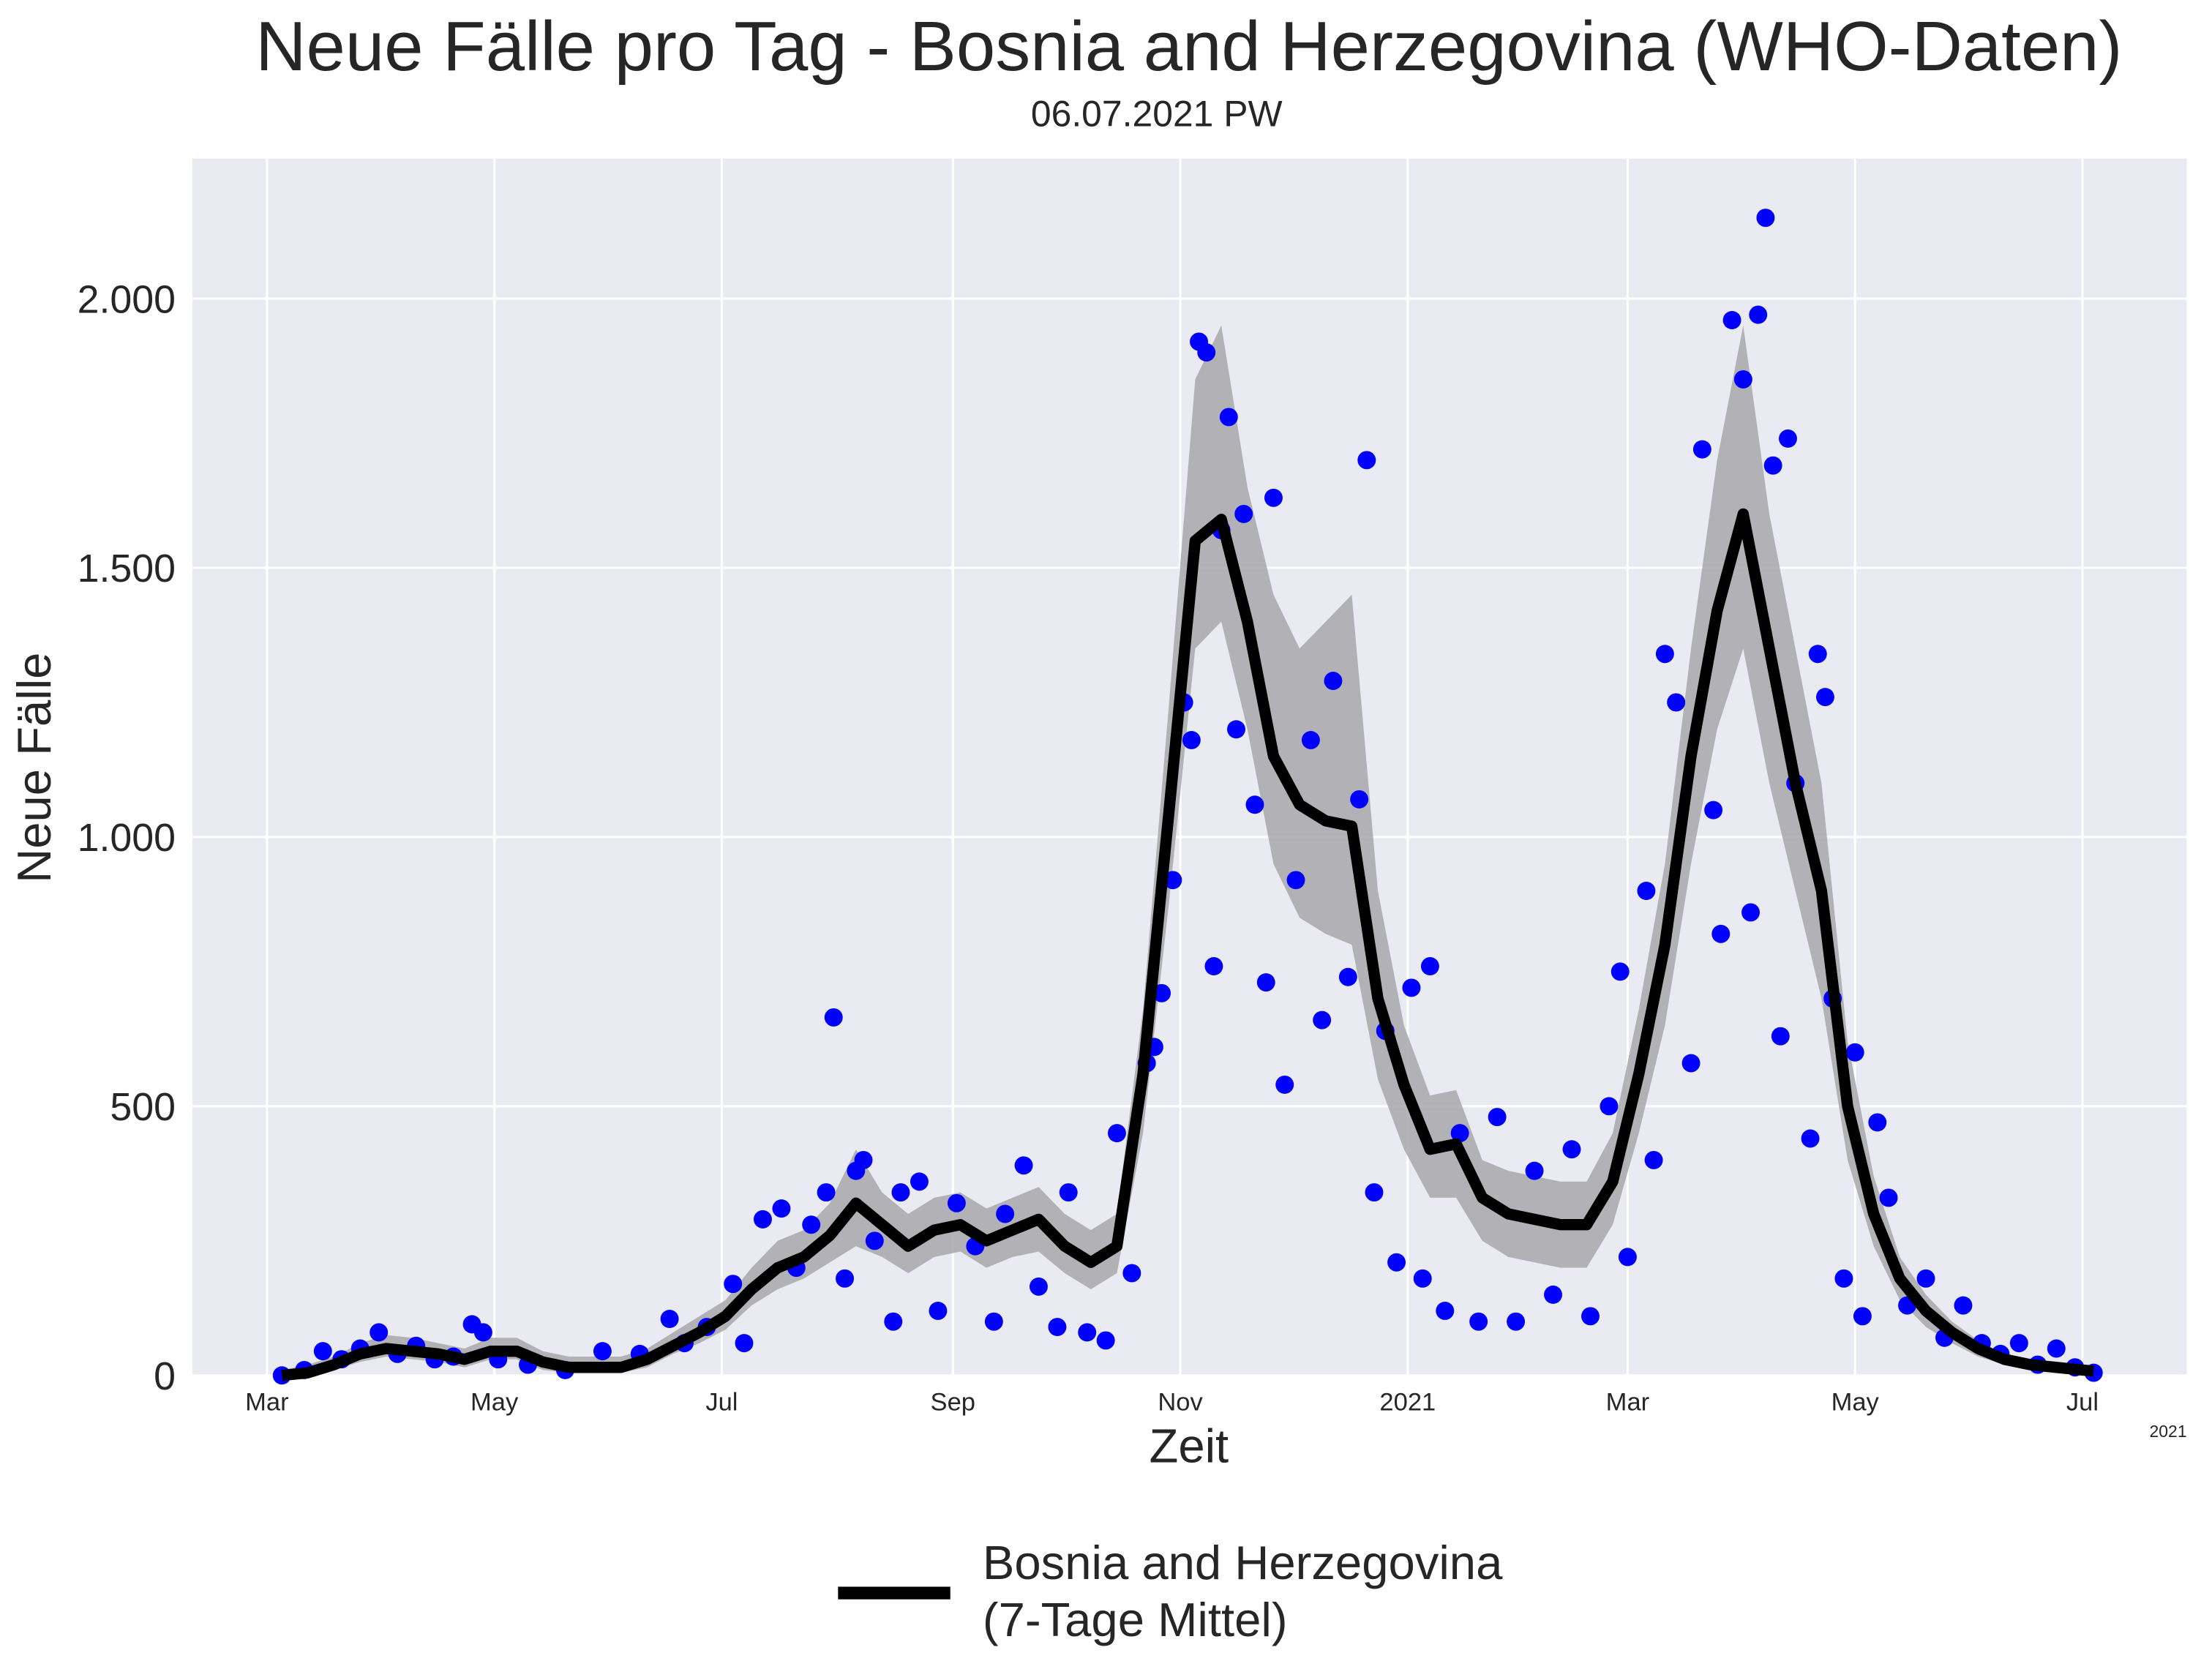  I want to click on legend-label: Bosnia and Herzegovina (7-Tage Mittel), so click(1243, 1591).